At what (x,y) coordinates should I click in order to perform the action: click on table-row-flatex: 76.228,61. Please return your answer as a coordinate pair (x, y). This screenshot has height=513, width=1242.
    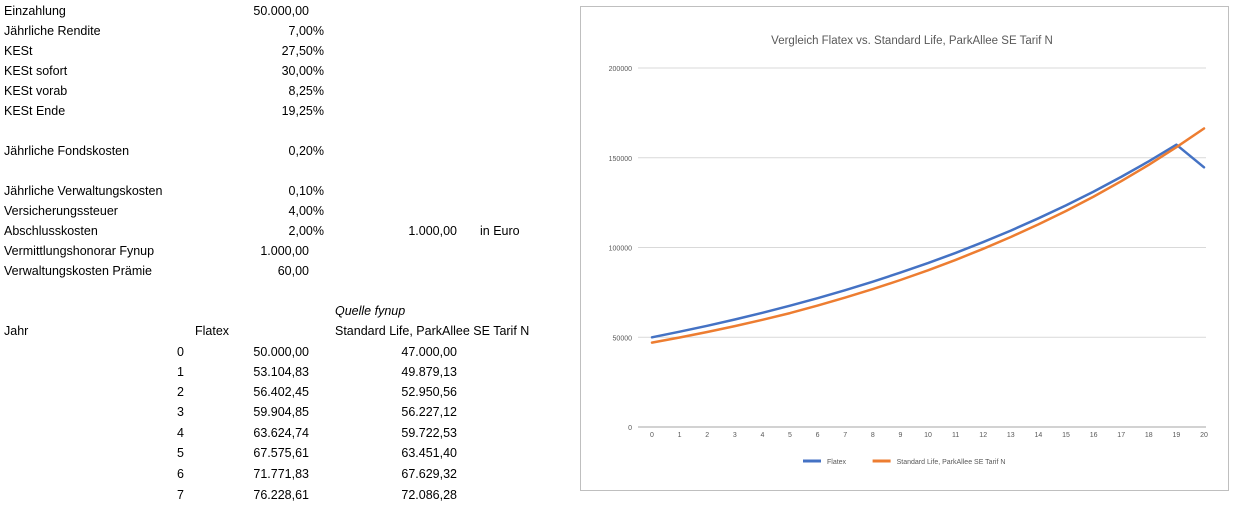
    Looking at the image, I should click on (281, 495).